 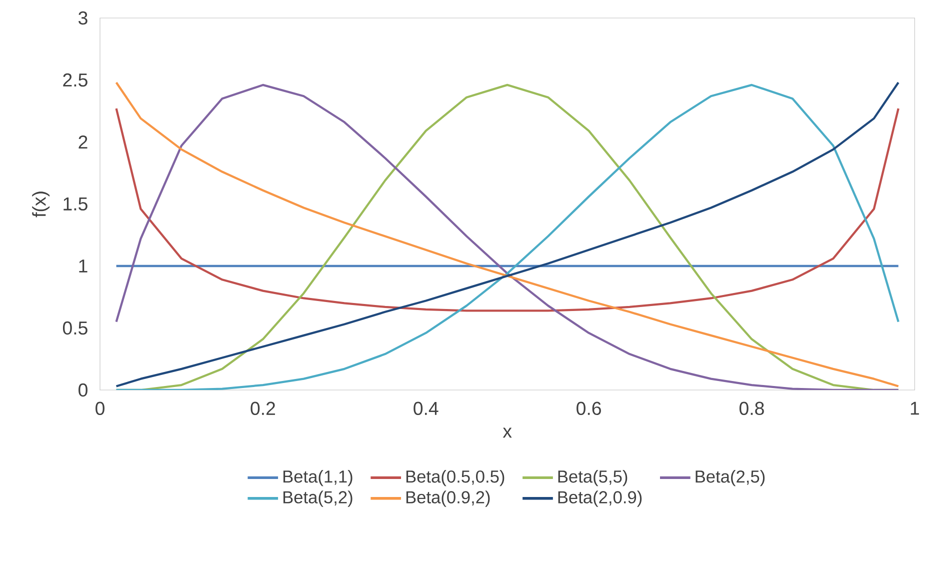 What do you see at coordinates (600, 498) in the screenshot?
I see `legend-label: Beta(2,0.9)` at bounding box center [600, 498].